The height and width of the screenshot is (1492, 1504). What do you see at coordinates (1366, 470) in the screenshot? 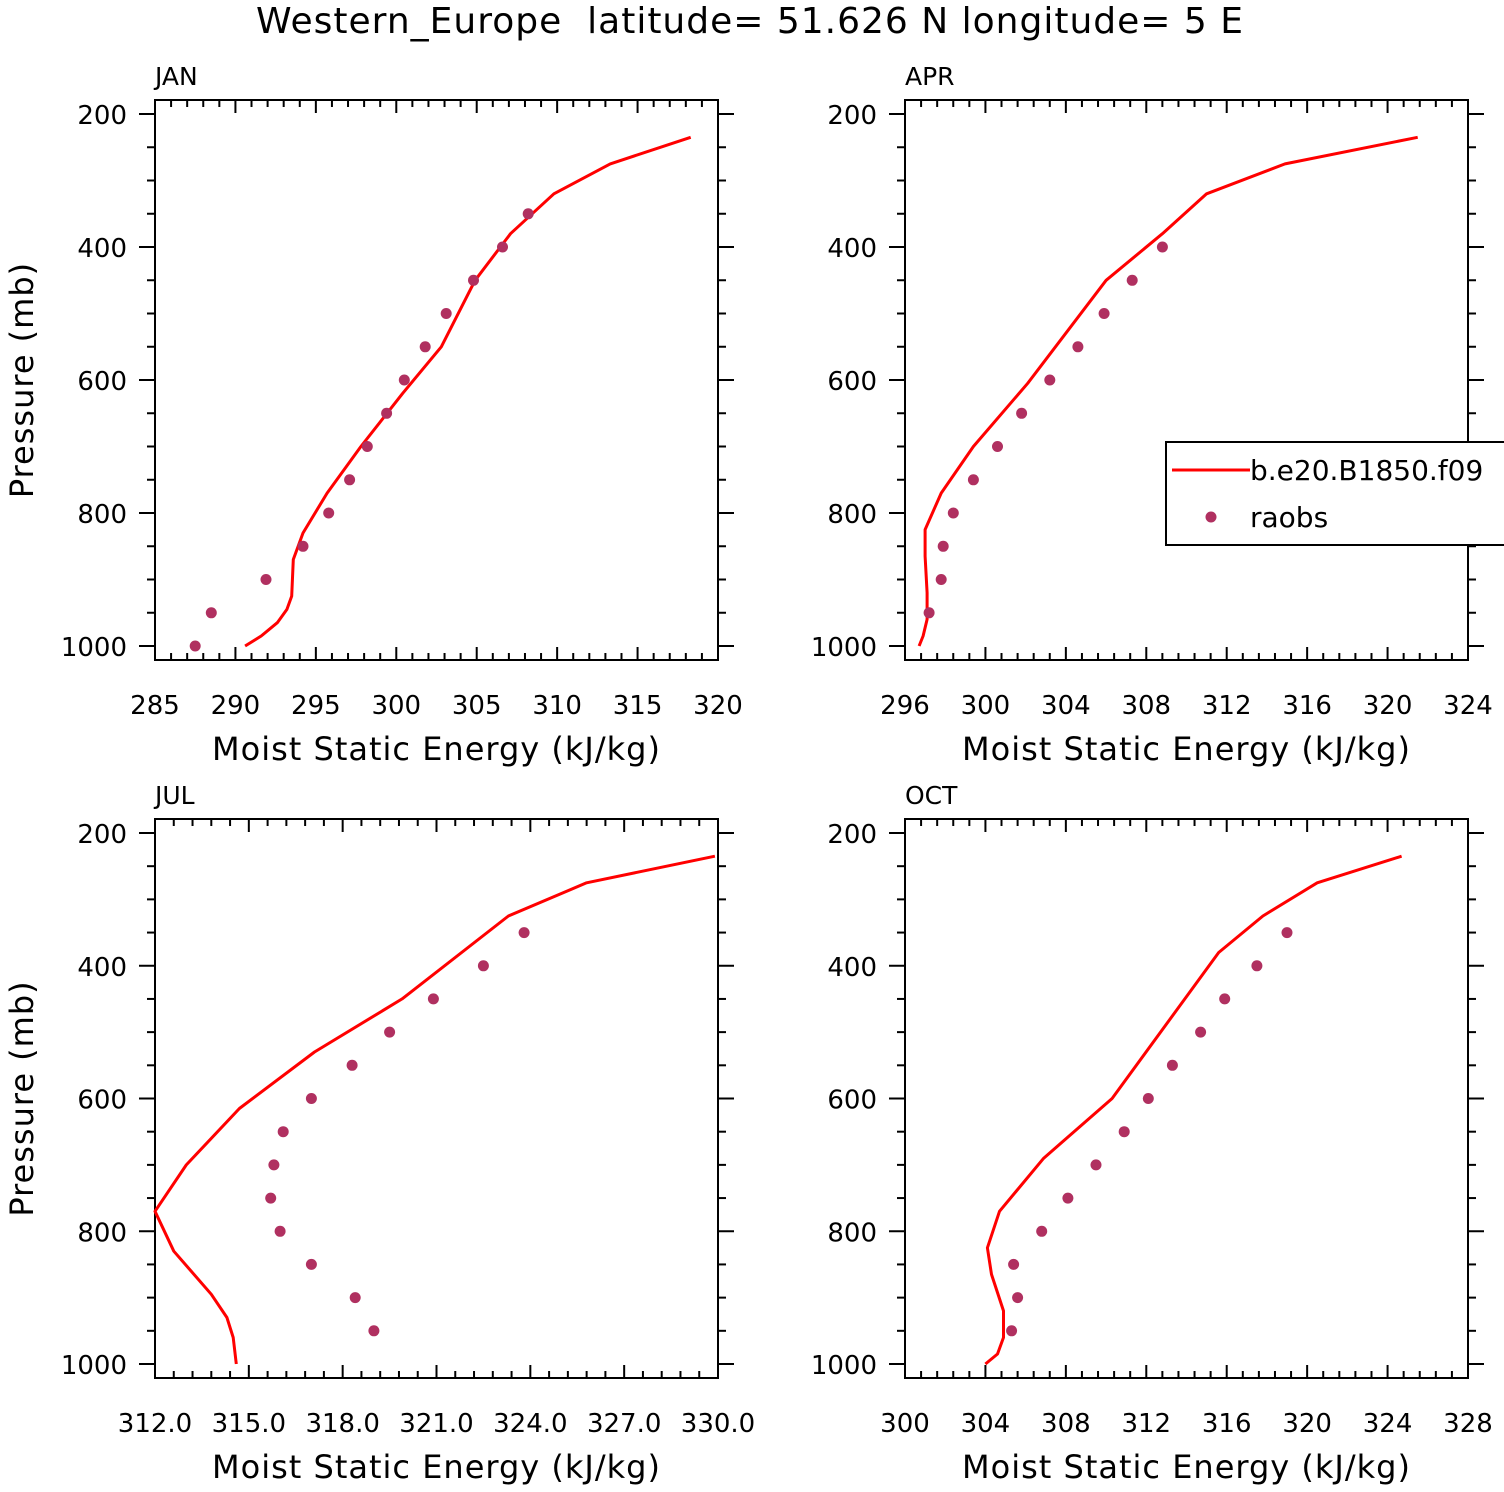
I see `legend-model-label: b.e20.B1850.f09` at bounding box center [1366, 470].